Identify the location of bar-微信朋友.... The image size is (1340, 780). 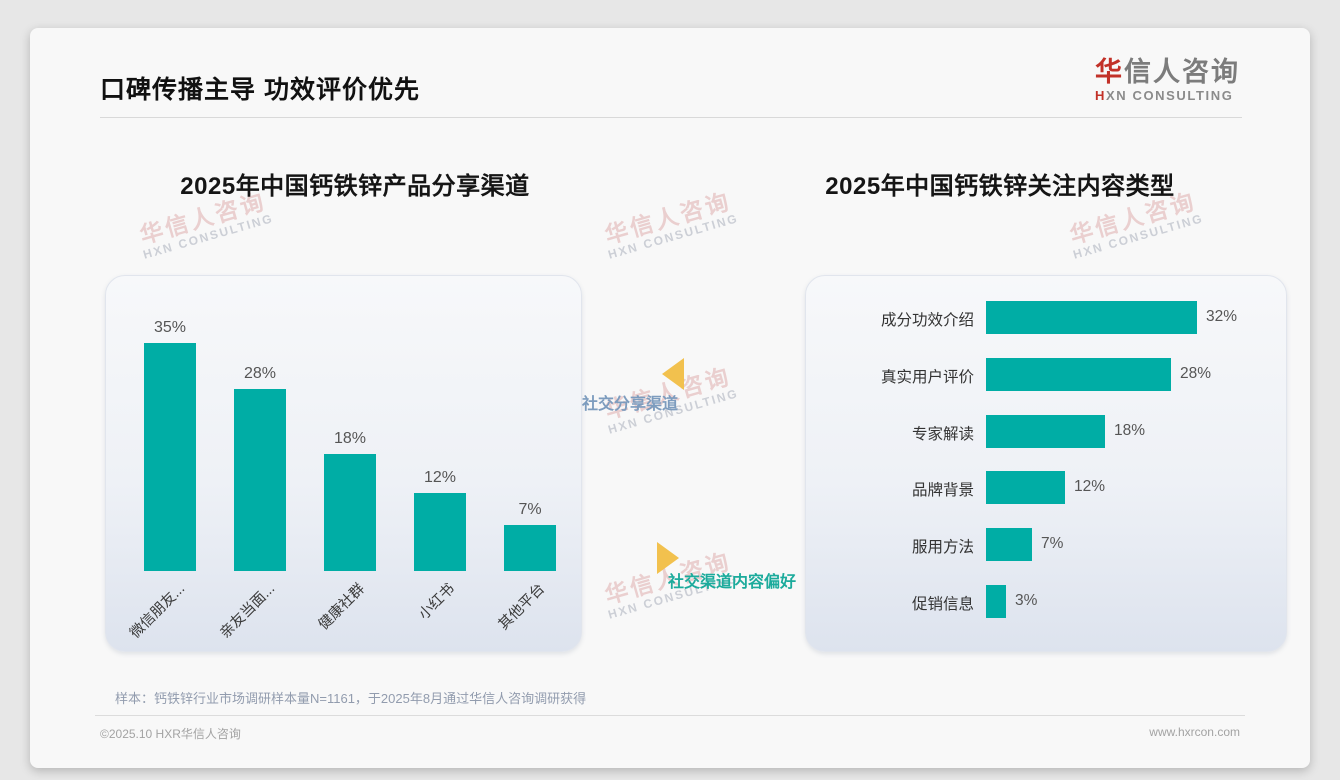
(170, 457).